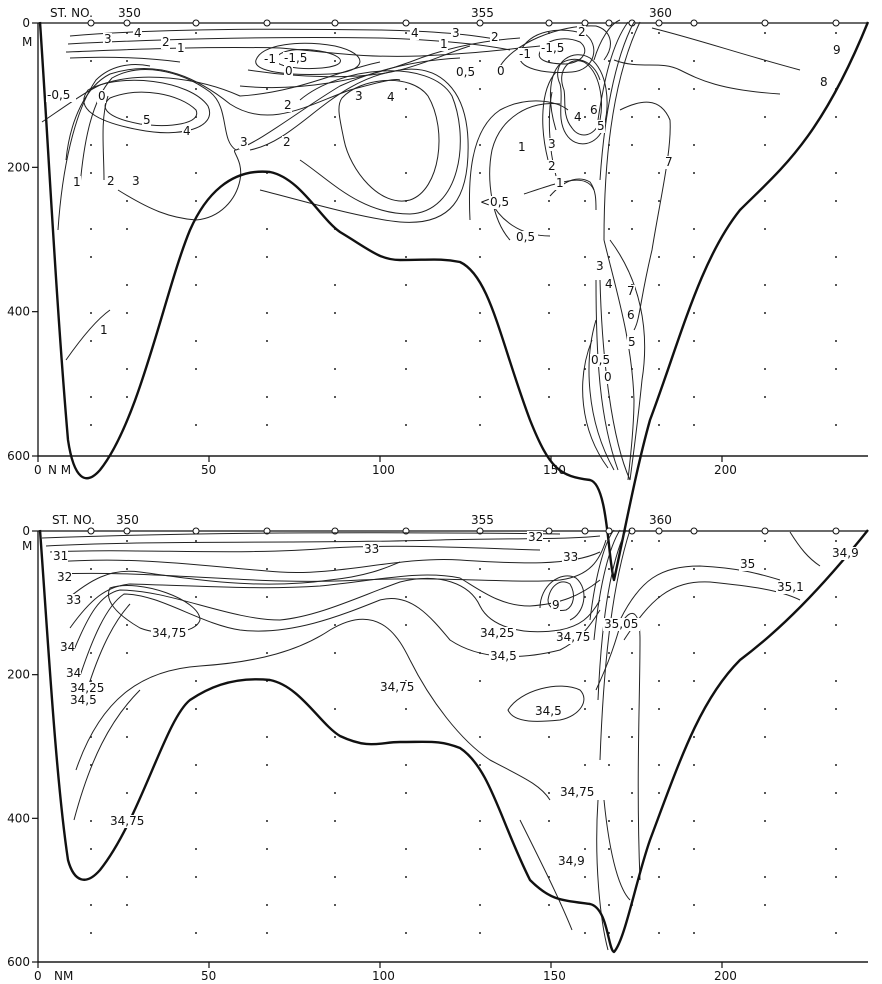 Image resolution: width=882 pixels, height=984 pixels. What do you see at coordinates (463, 23) in the screenshot?
I see `upper-station-markers` at bounding box center [463, 23].